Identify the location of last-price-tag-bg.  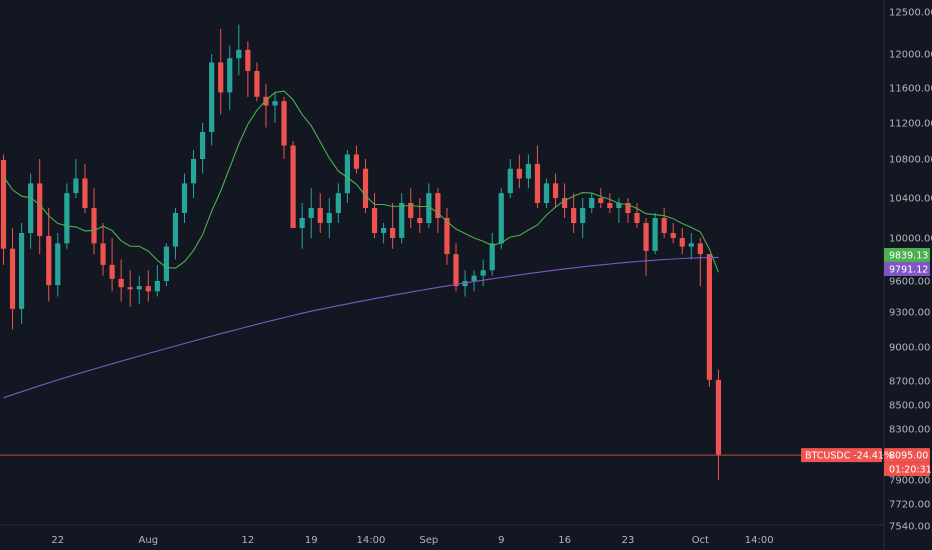
(907, 455).